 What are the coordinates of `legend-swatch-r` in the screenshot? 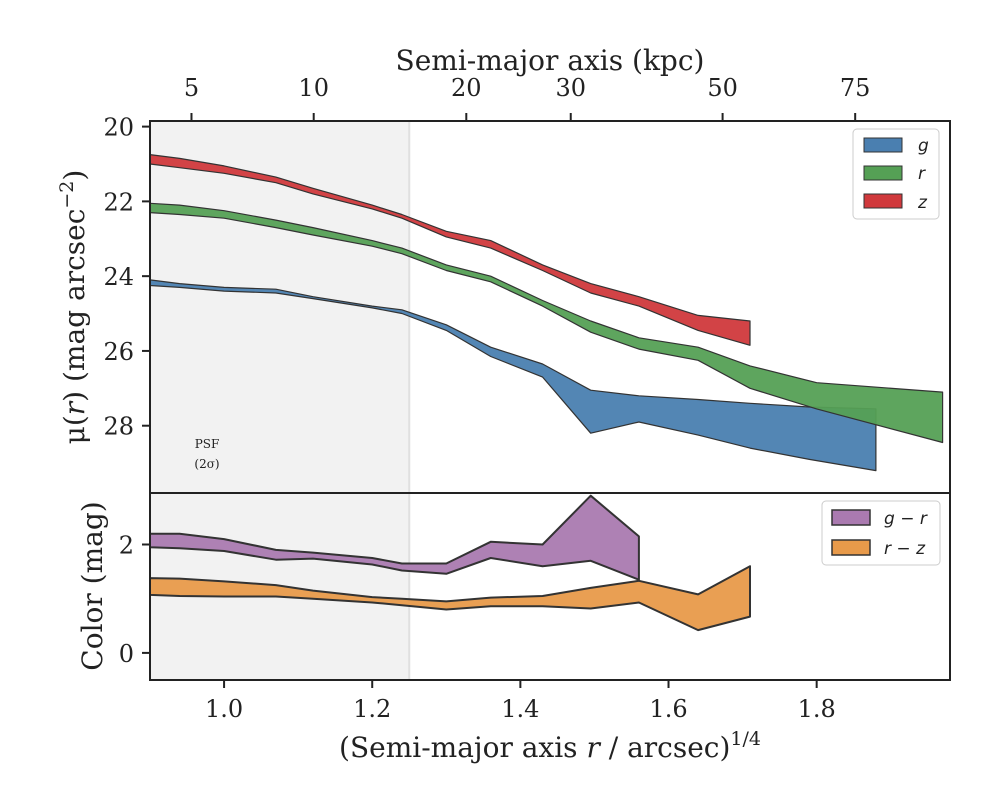 It's located at (883, 173).